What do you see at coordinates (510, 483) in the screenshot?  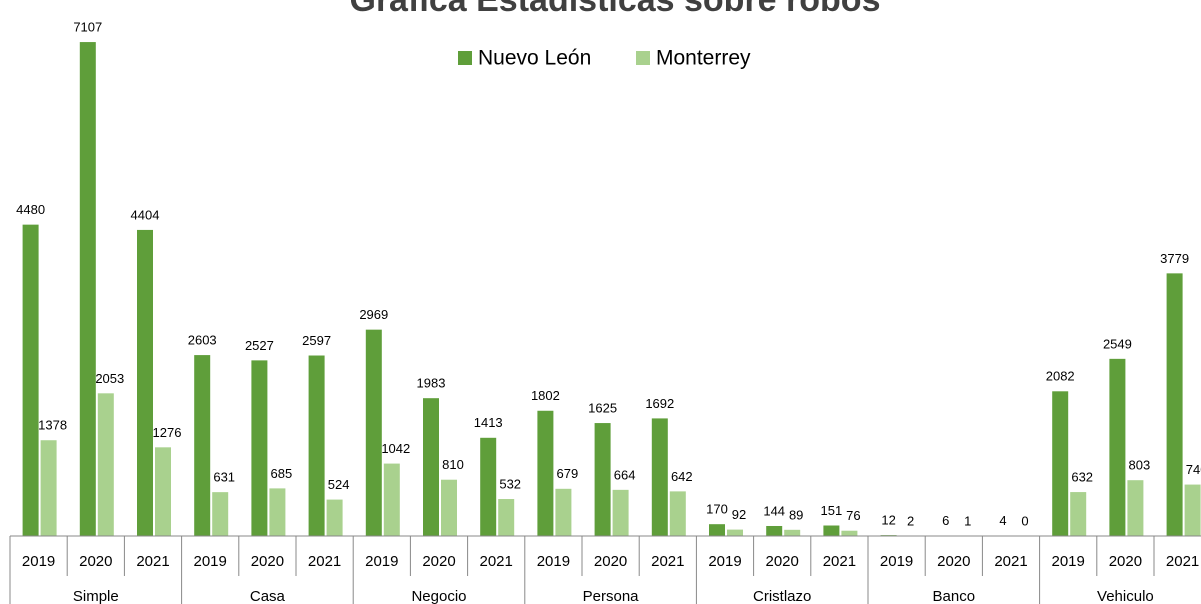 I see `data-label: 532` at bounding box center [510, 483].